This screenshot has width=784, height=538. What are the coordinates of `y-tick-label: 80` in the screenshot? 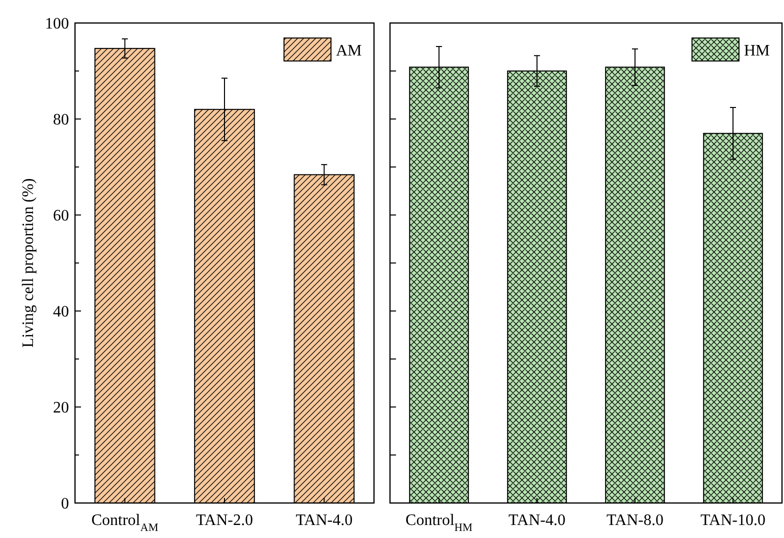 It's located at (61, 120).